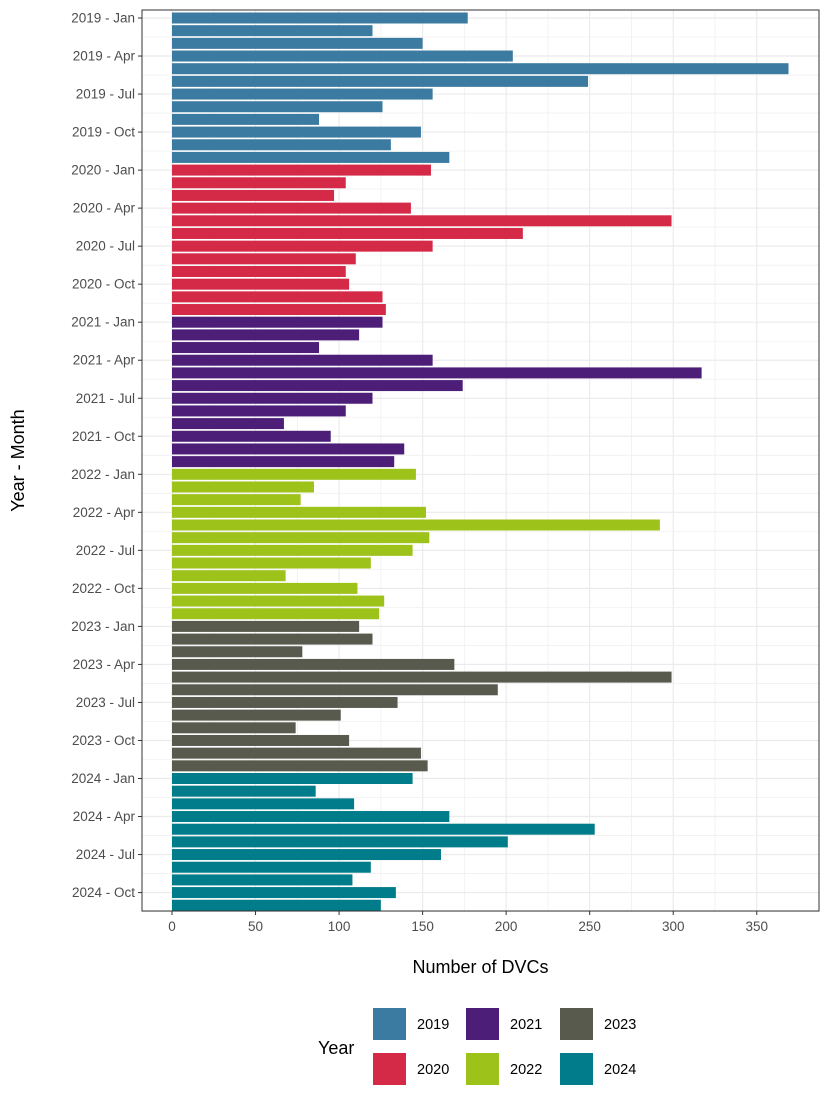  I want to click on x-tick-label: 100, so click(339, 926).